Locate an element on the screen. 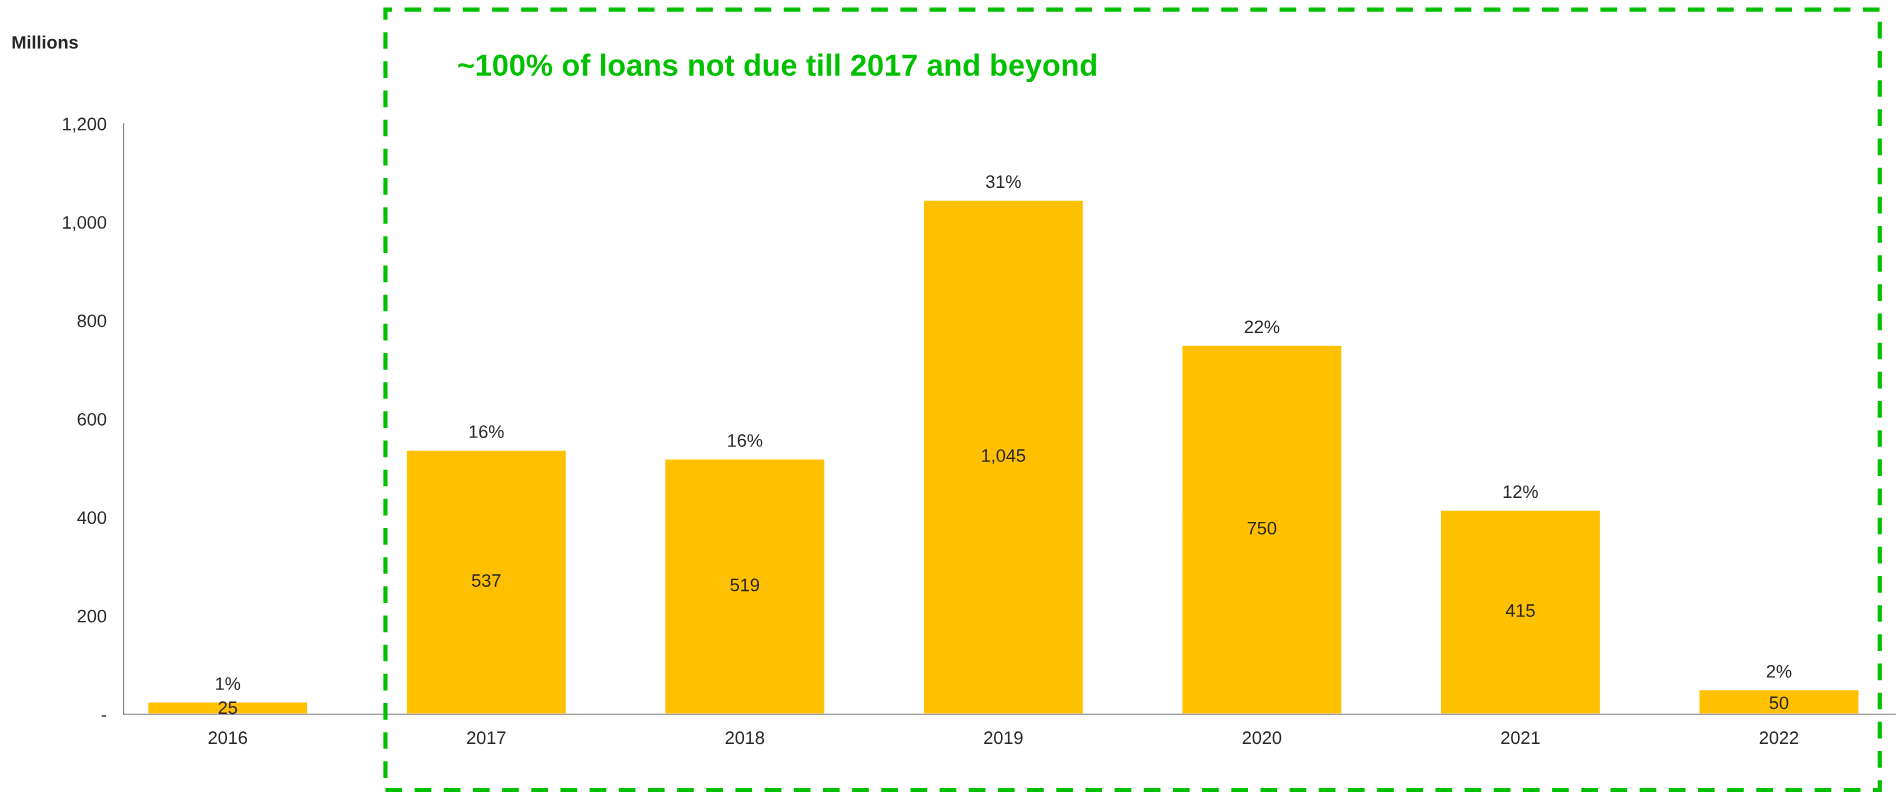 The width and height of the screenshot is (1901, 798). x-tick-label: 2017 is located at coordinates (486, 738).